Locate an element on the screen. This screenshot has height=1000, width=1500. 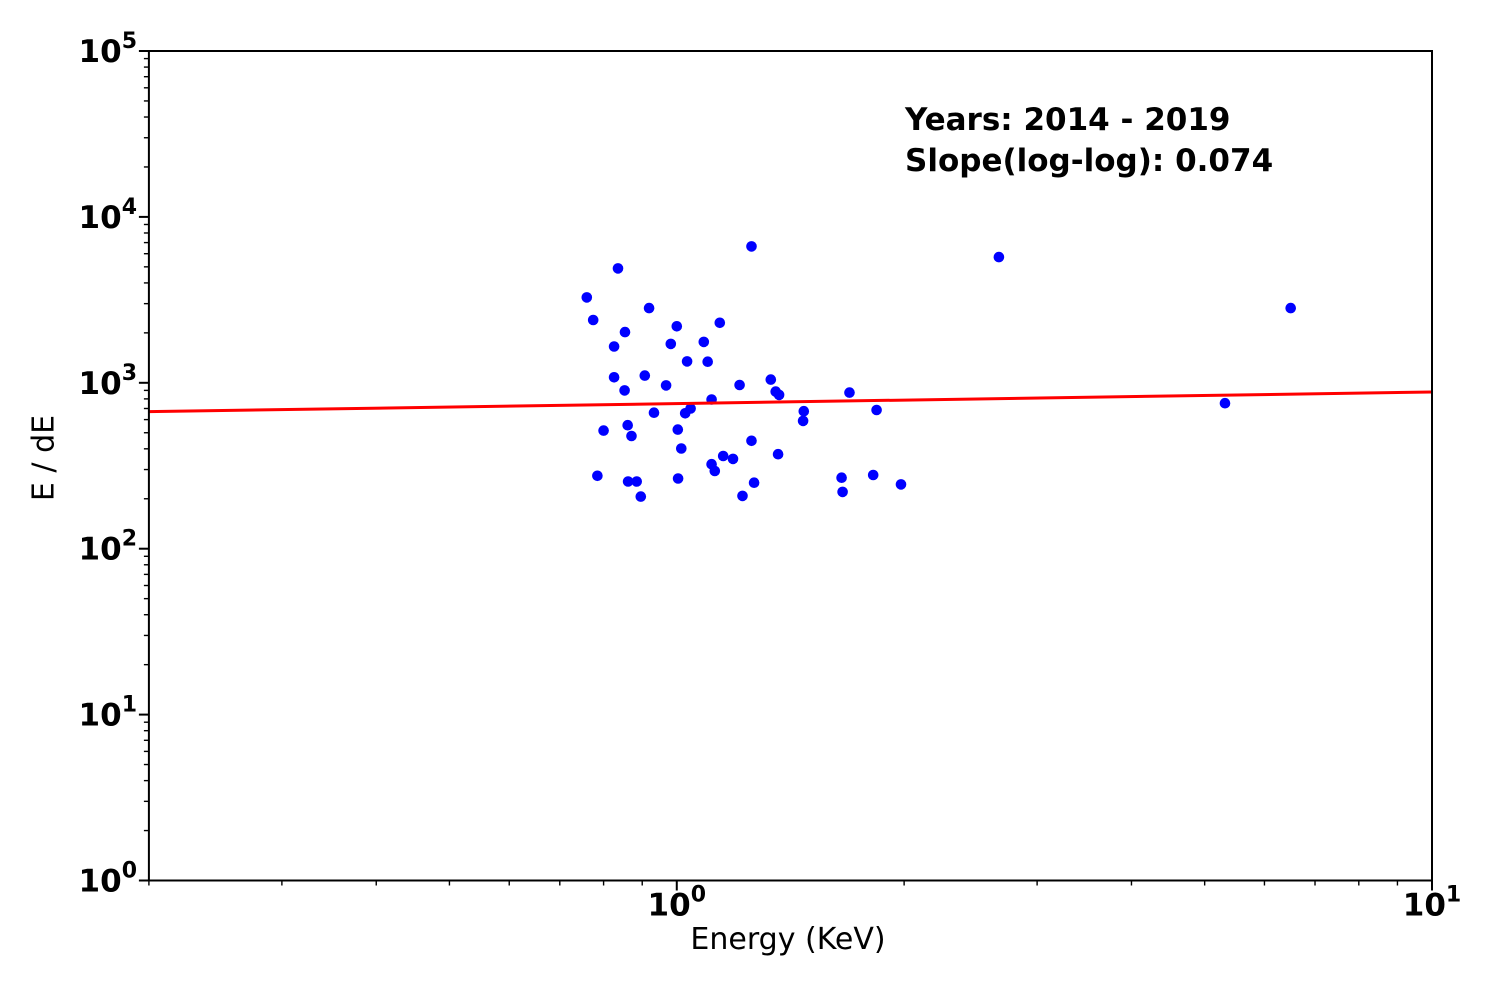
annotation-years: Years: 2014 - 2019 is located at coordinates (1068, 120).